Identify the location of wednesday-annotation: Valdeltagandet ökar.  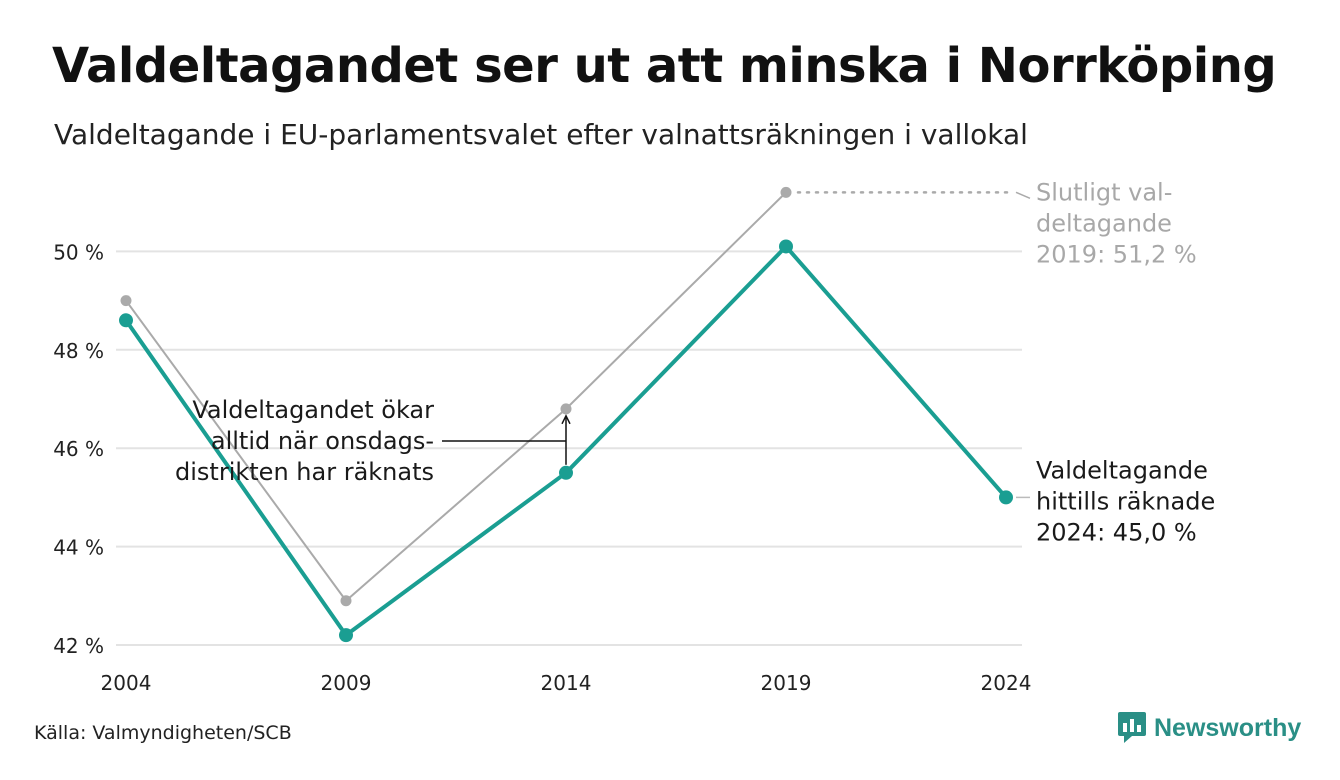
(313, 410).